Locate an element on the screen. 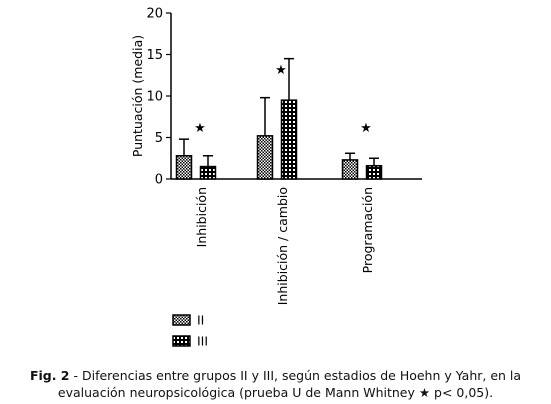 This screenshot has width=551, height=404. legend-label: II is located at coordinates (200, 320).